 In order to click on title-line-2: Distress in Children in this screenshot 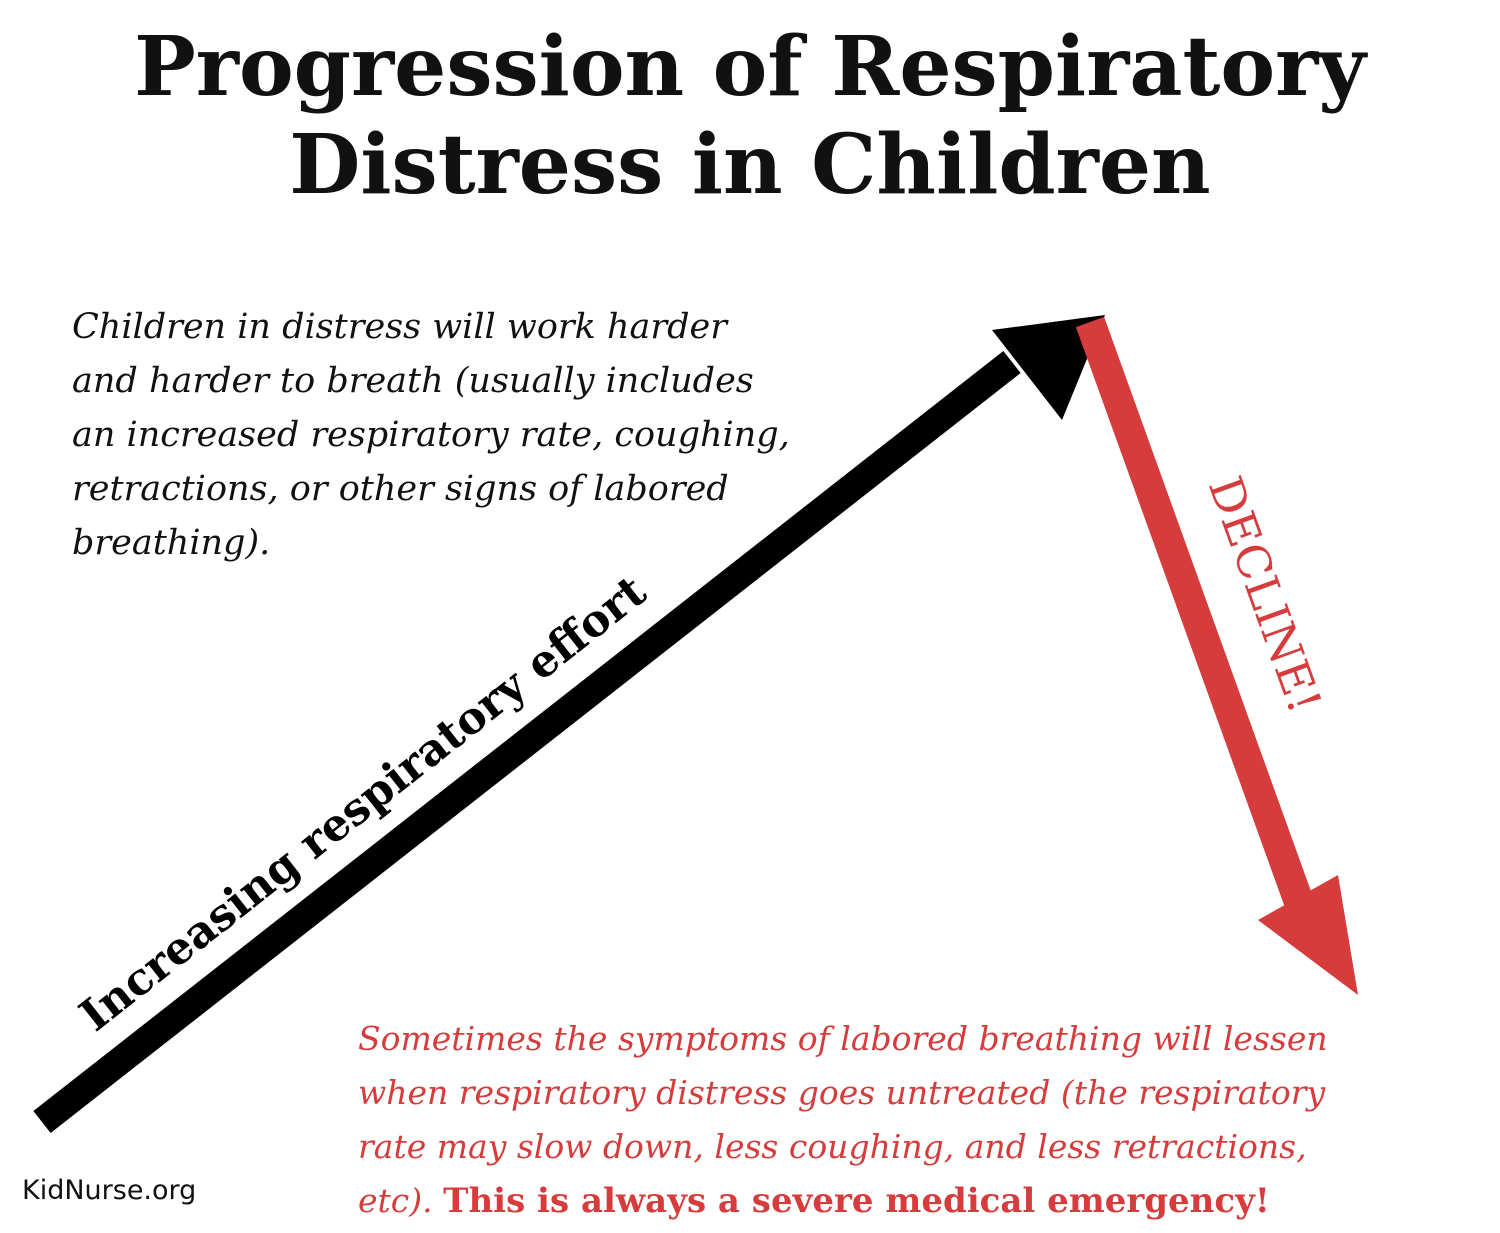, I will do `click(750, 165)`.